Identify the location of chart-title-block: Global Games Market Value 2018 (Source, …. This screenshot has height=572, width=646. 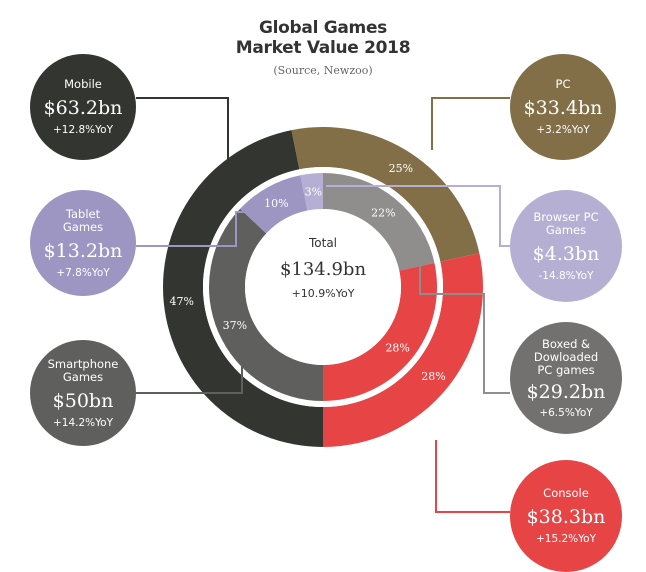
(323, 47).